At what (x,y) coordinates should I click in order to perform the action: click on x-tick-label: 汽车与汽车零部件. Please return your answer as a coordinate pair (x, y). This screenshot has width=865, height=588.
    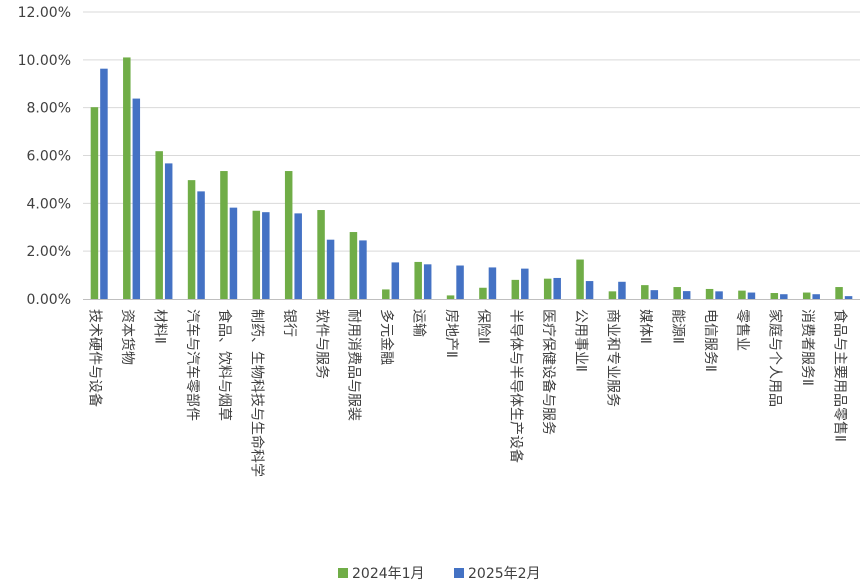
    Looking at the image, I should click on (192, 365).